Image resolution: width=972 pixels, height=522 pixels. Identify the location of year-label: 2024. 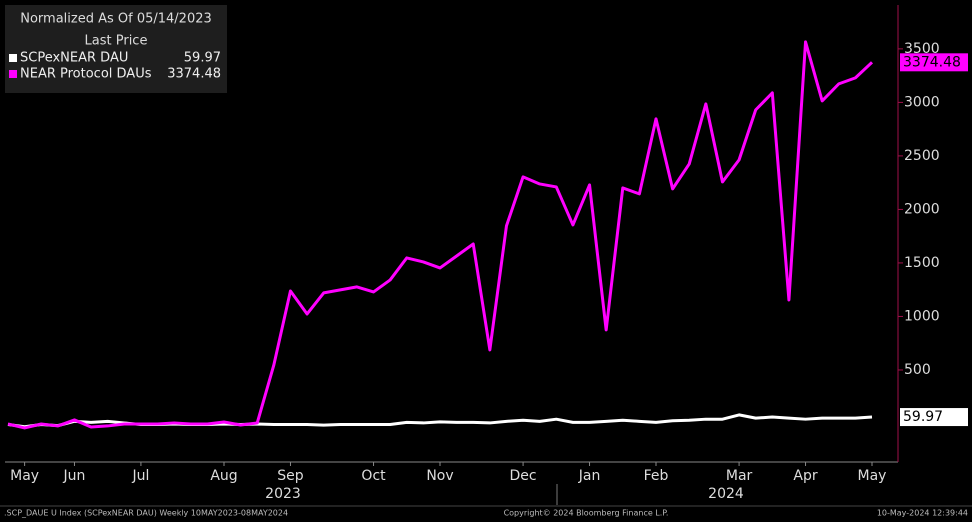
(726, 494).